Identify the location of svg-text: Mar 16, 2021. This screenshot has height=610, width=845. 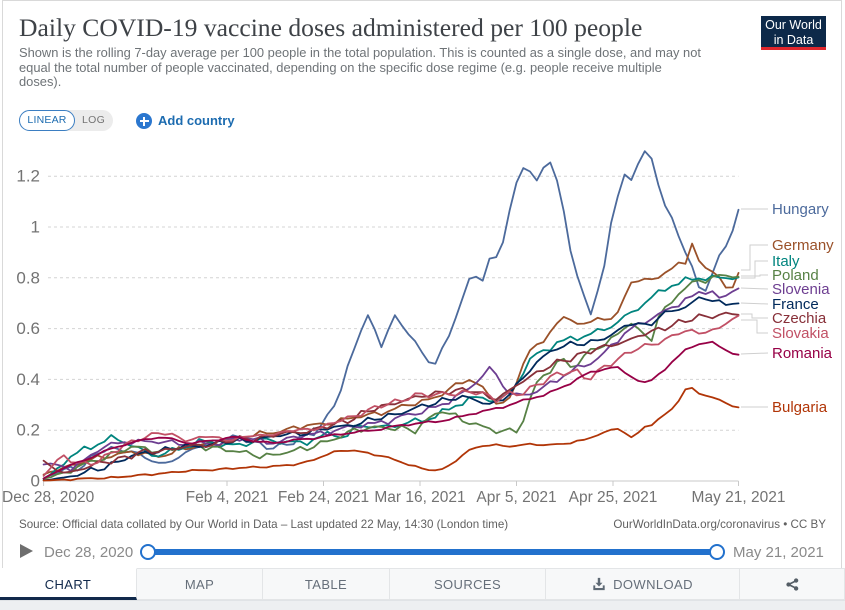
(419, 497).